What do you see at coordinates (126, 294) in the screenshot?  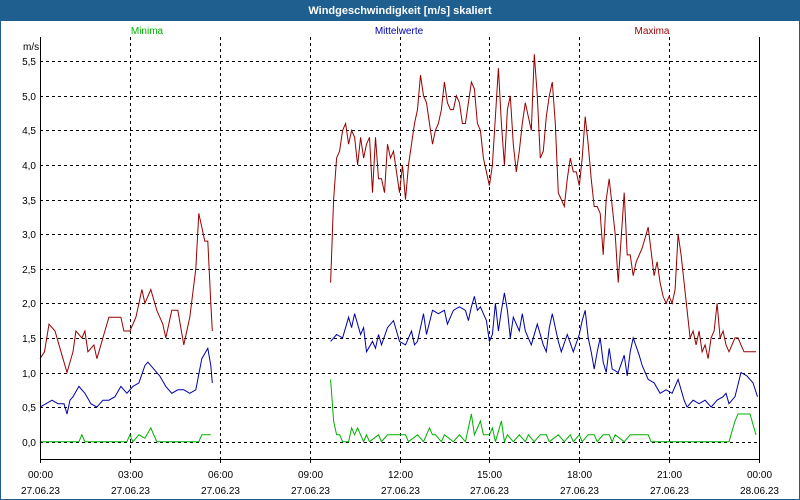 I see `series-line-maxima` at bounding box center [126, 294].